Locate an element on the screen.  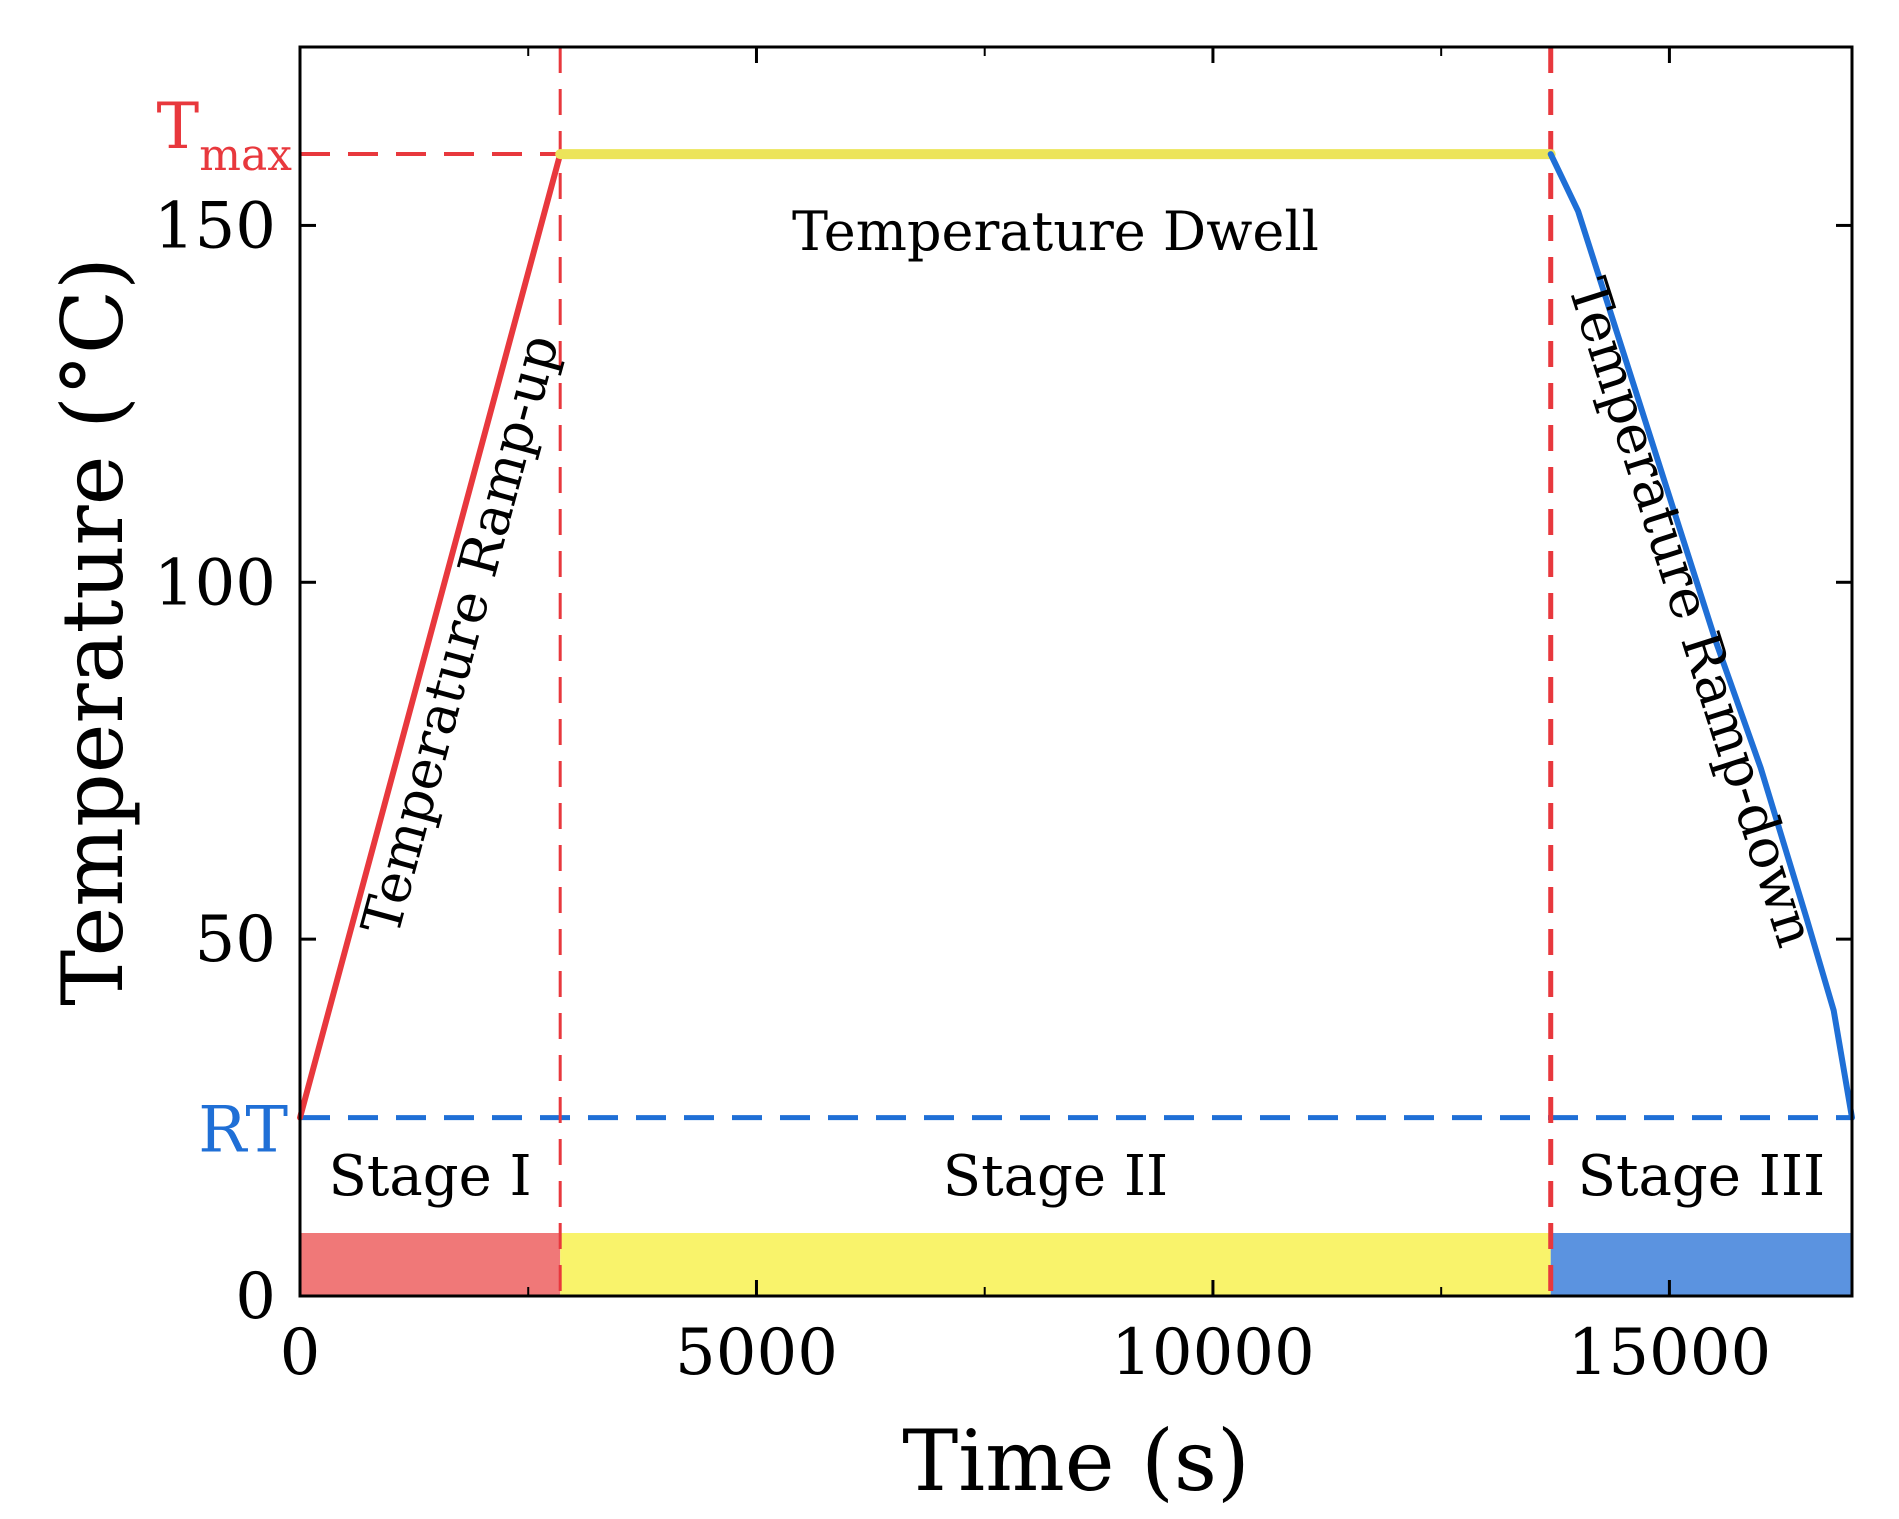
y-tick-label: 0 is located at coordinates (255, 1297).